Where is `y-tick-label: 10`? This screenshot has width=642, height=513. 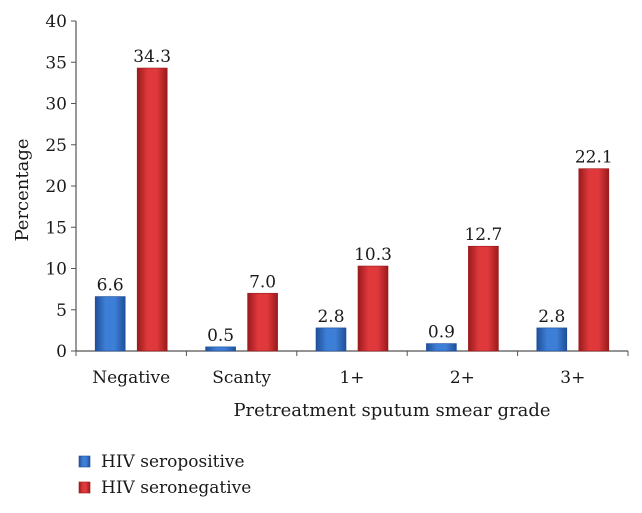
y-tick-label: 10 is located at coordinates (56, 270).